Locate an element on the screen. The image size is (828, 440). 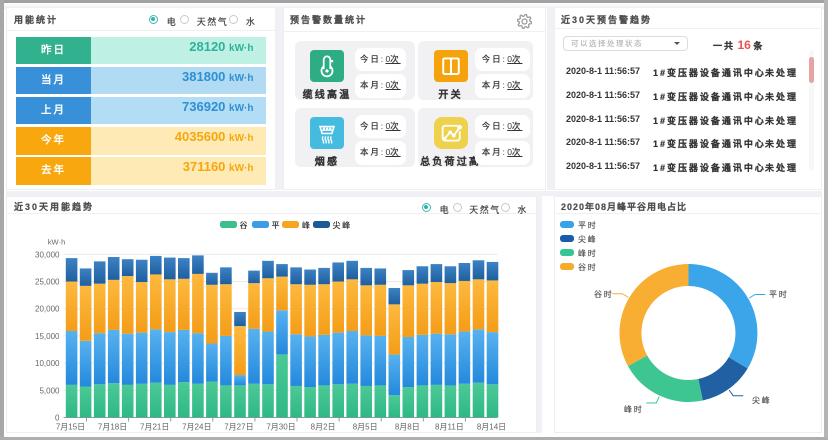
svg-text: kW·h is located at coordinates (57, 241).